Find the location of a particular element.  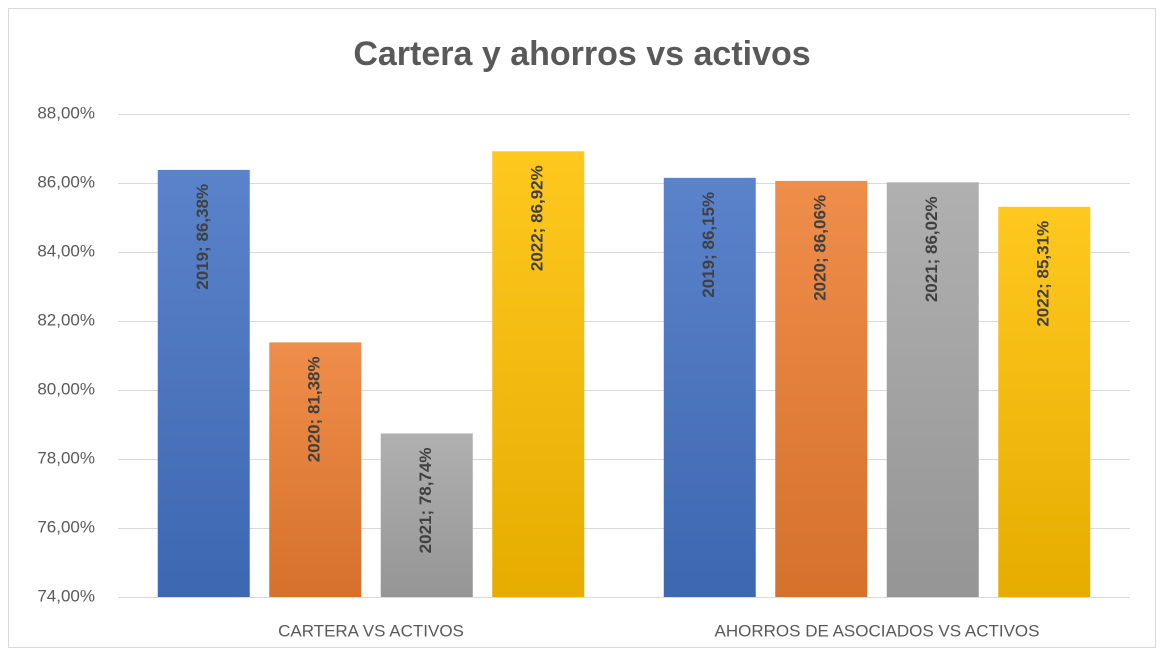

y-tick-label: 80,00% is located at coordinates (66, 388).